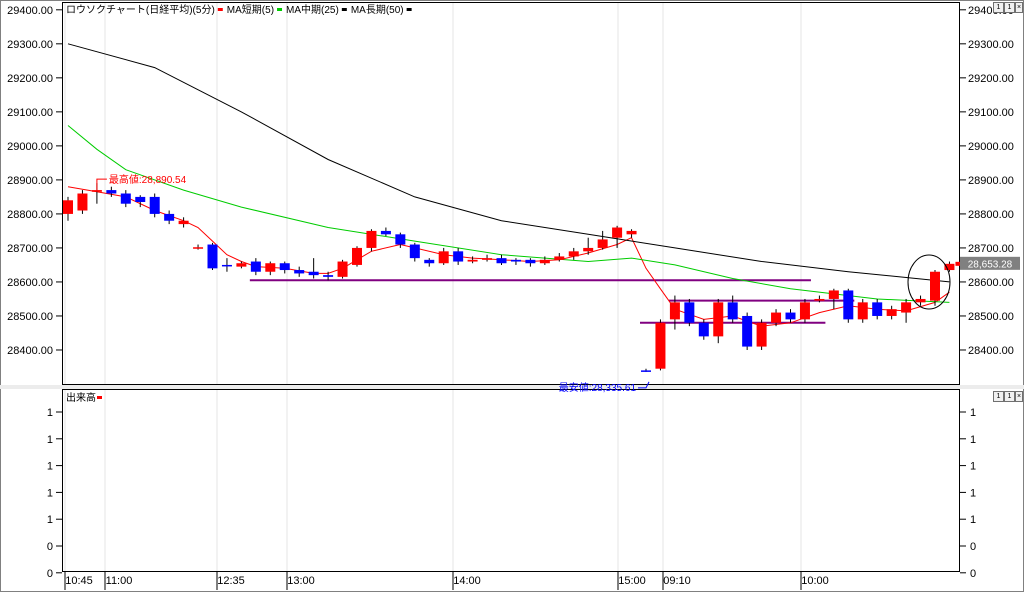 The height and width of the screenshot is (595, 1024). What do you see at coordinates (30, 249) in the screenshot?
I see `price-tick-label-left: 28700.00` at bounding box center [30, 249].